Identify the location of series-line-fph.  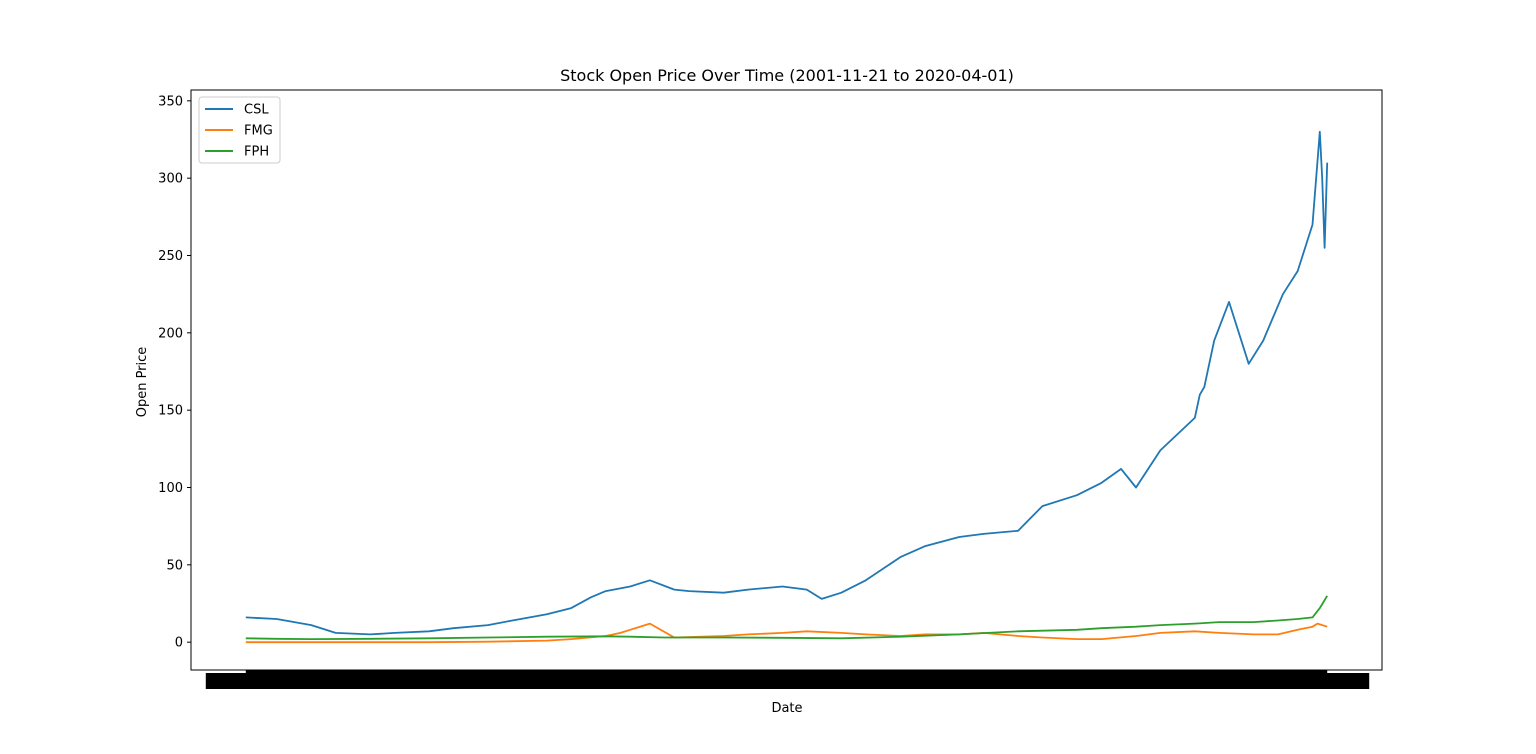
(786, 617).